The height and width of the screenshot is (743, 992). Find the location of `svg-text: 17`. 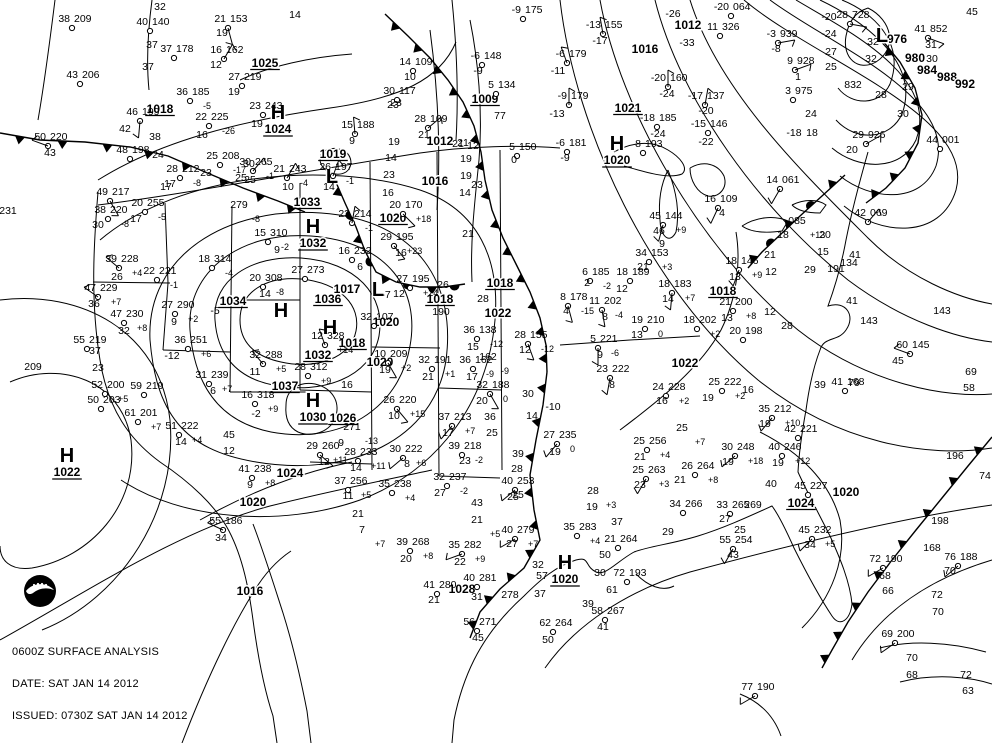

svg-text: 17 is located at coordinates (448, 433).